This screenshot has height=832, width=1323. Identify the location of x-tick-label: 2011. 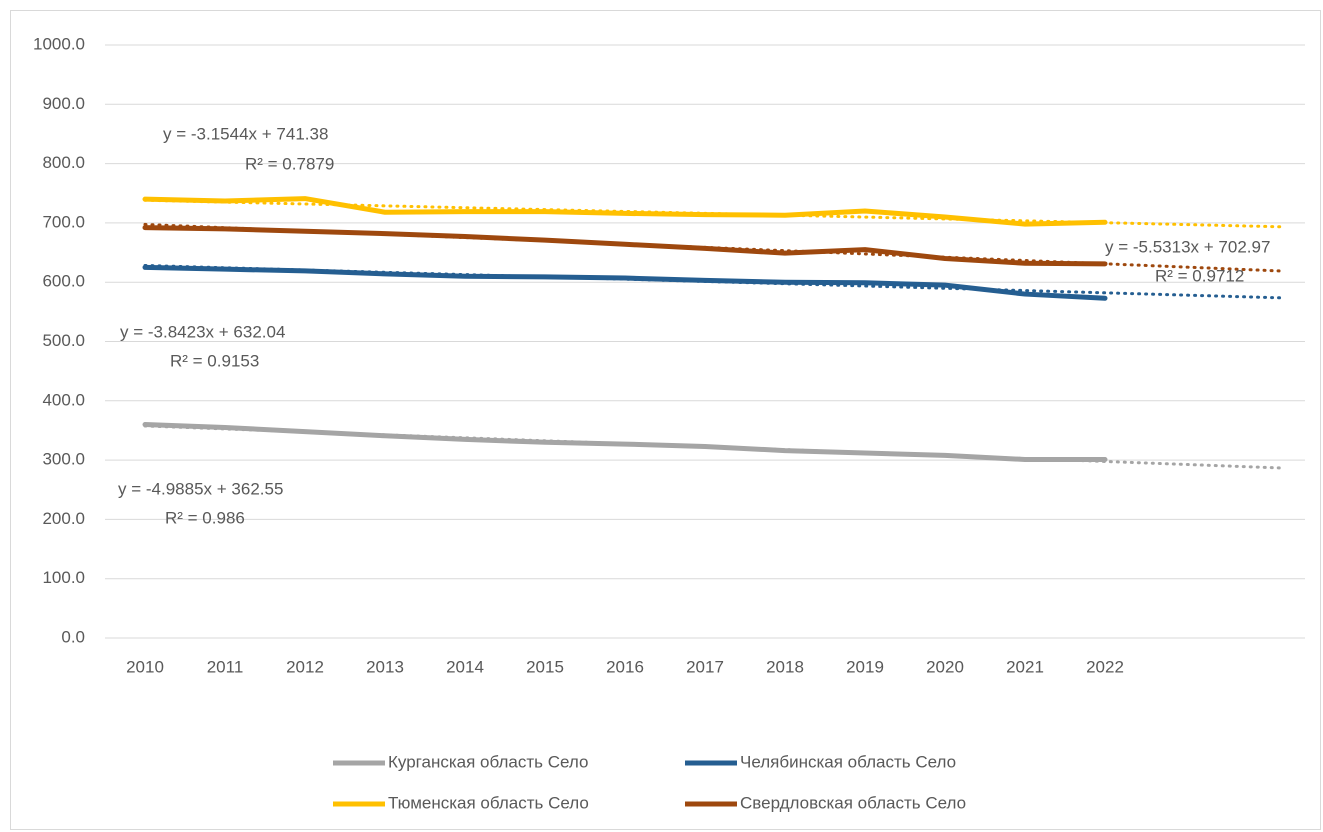
(225, 666).